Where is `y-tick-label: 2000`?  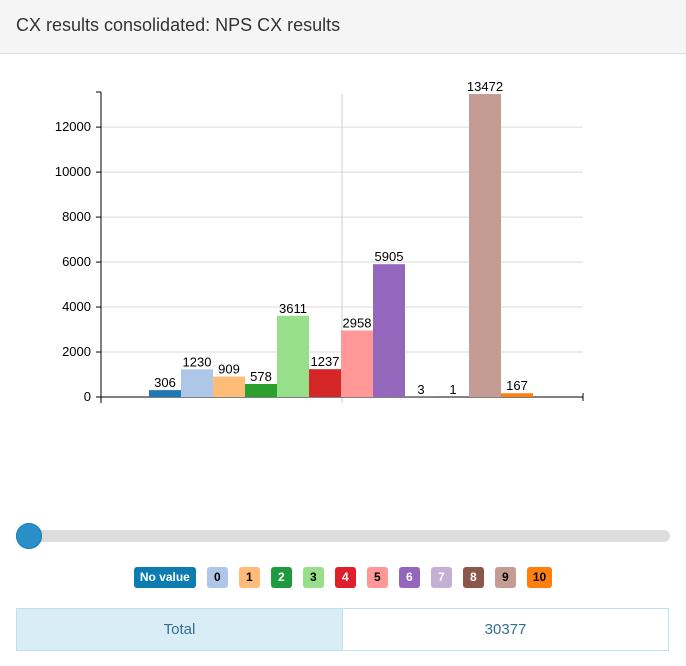 y-tick-label: 2000 is located at coordinates (76, 351).